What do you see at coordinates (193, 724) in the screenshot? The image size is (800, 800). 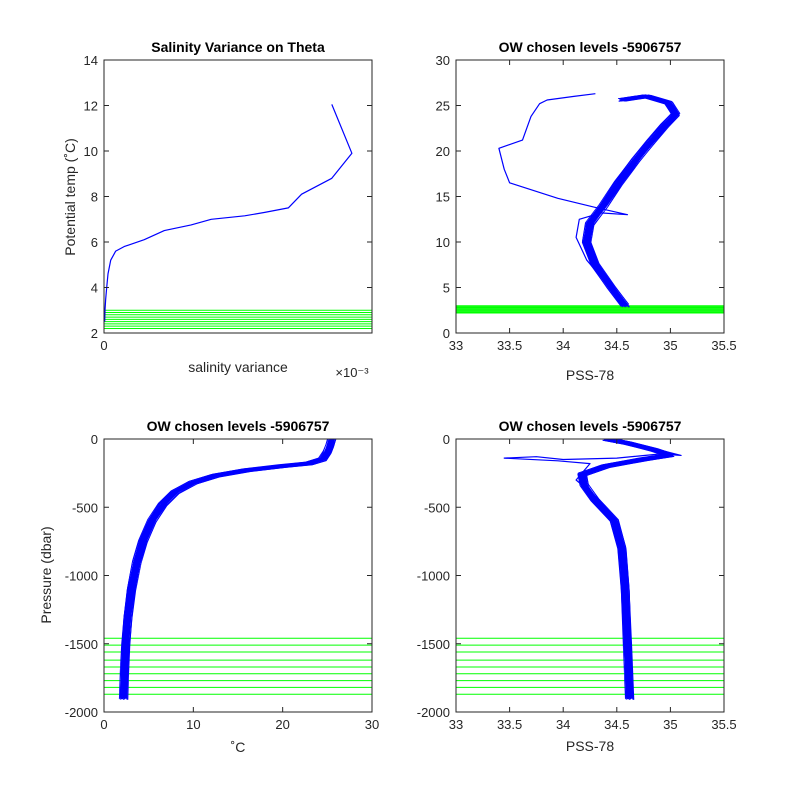 I see `x-tick-label: 10` at bounding box center [193, 724].